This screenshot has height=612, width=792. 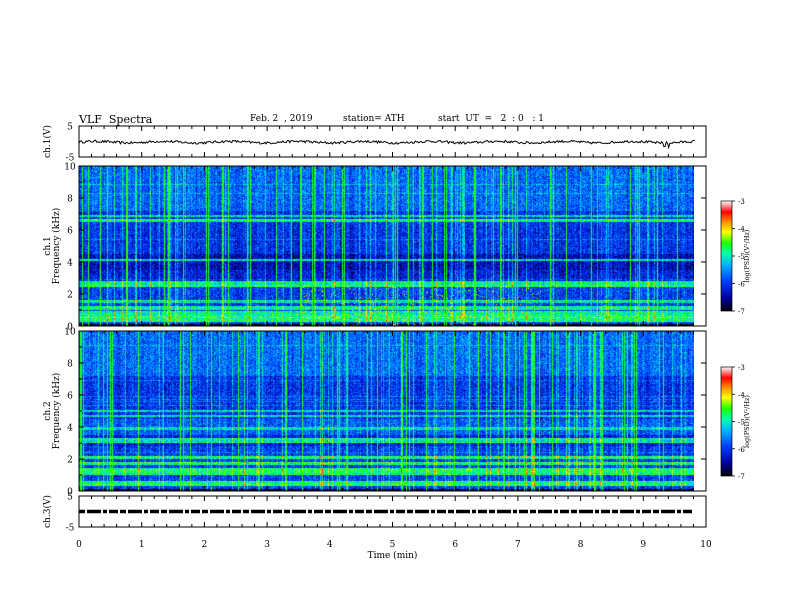 I want to click on ch1-spectrogram-ylabel-frequency: Frequency (kHz), so click(x=56, y=246).